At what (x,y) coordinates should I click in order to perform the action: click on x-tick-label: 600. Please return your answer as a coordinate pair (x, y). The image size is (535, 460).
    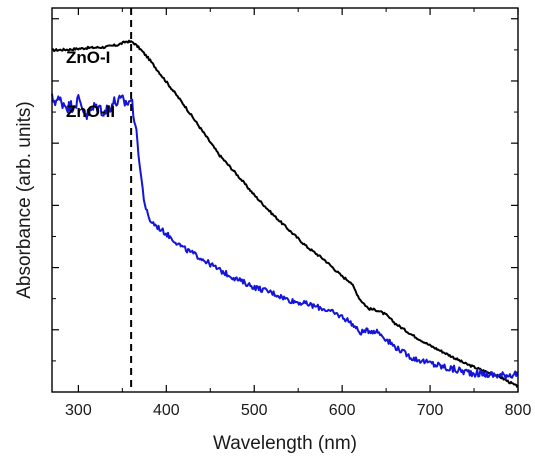
    Looking at the image, I should click on (342, 410).